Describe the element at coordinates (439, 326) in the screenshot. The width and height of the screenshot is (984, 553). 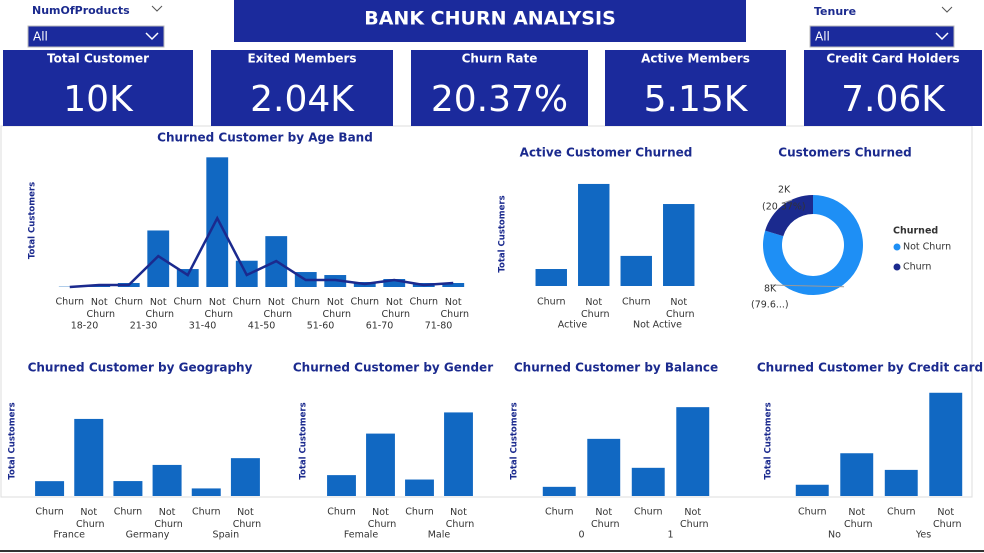
I see `x-group-label: 71-80` at that location.